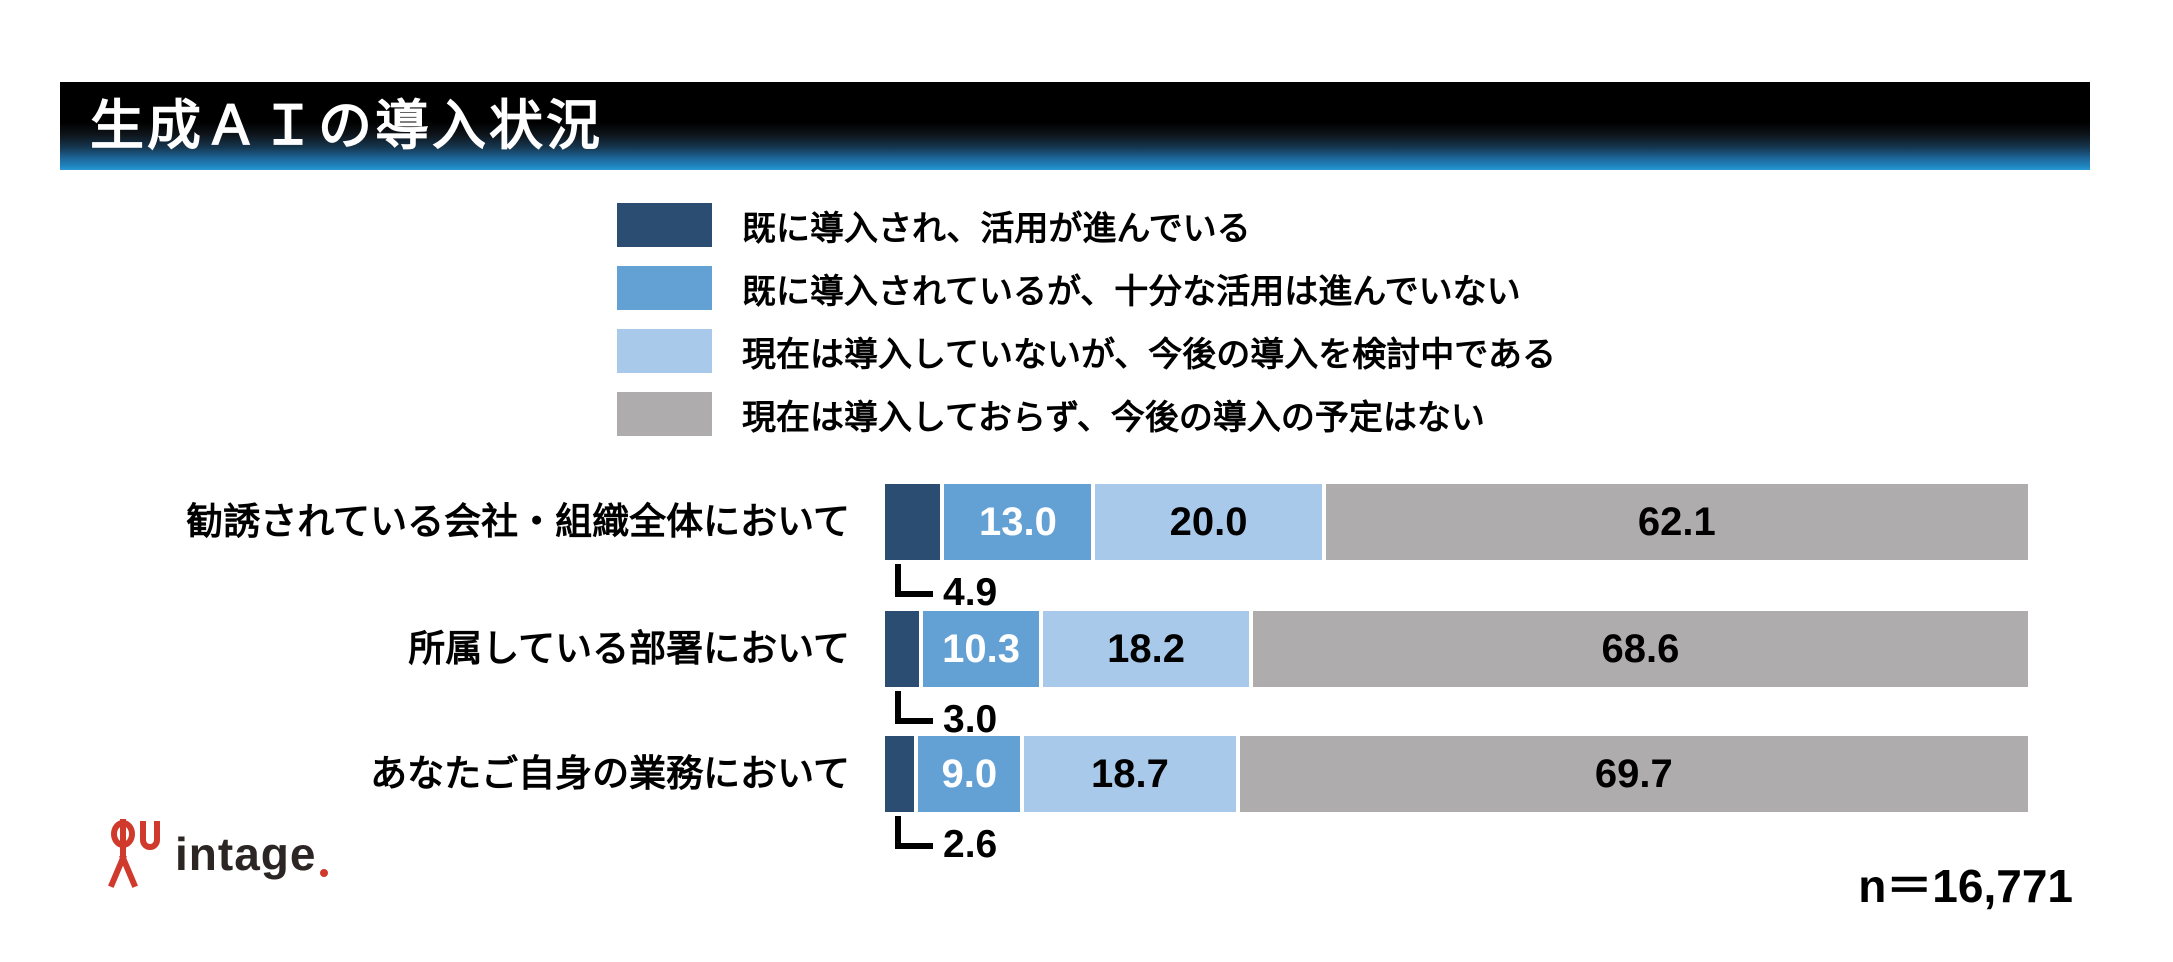 This screenshot has width=2173, height=962. I want to click on legend-item: 現在は導入していないが、今後の導入を検討中である, so click(1086, 351).